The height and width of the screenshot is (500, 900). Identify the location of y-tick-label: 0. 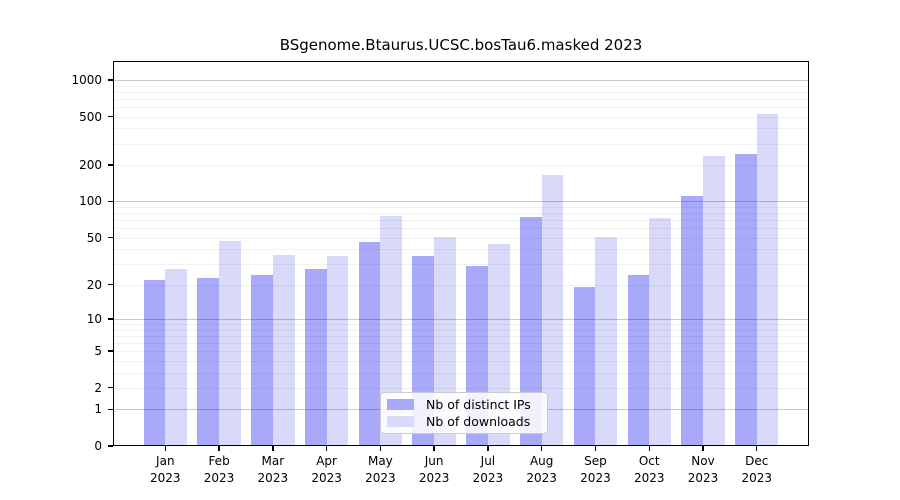
(98, 446).